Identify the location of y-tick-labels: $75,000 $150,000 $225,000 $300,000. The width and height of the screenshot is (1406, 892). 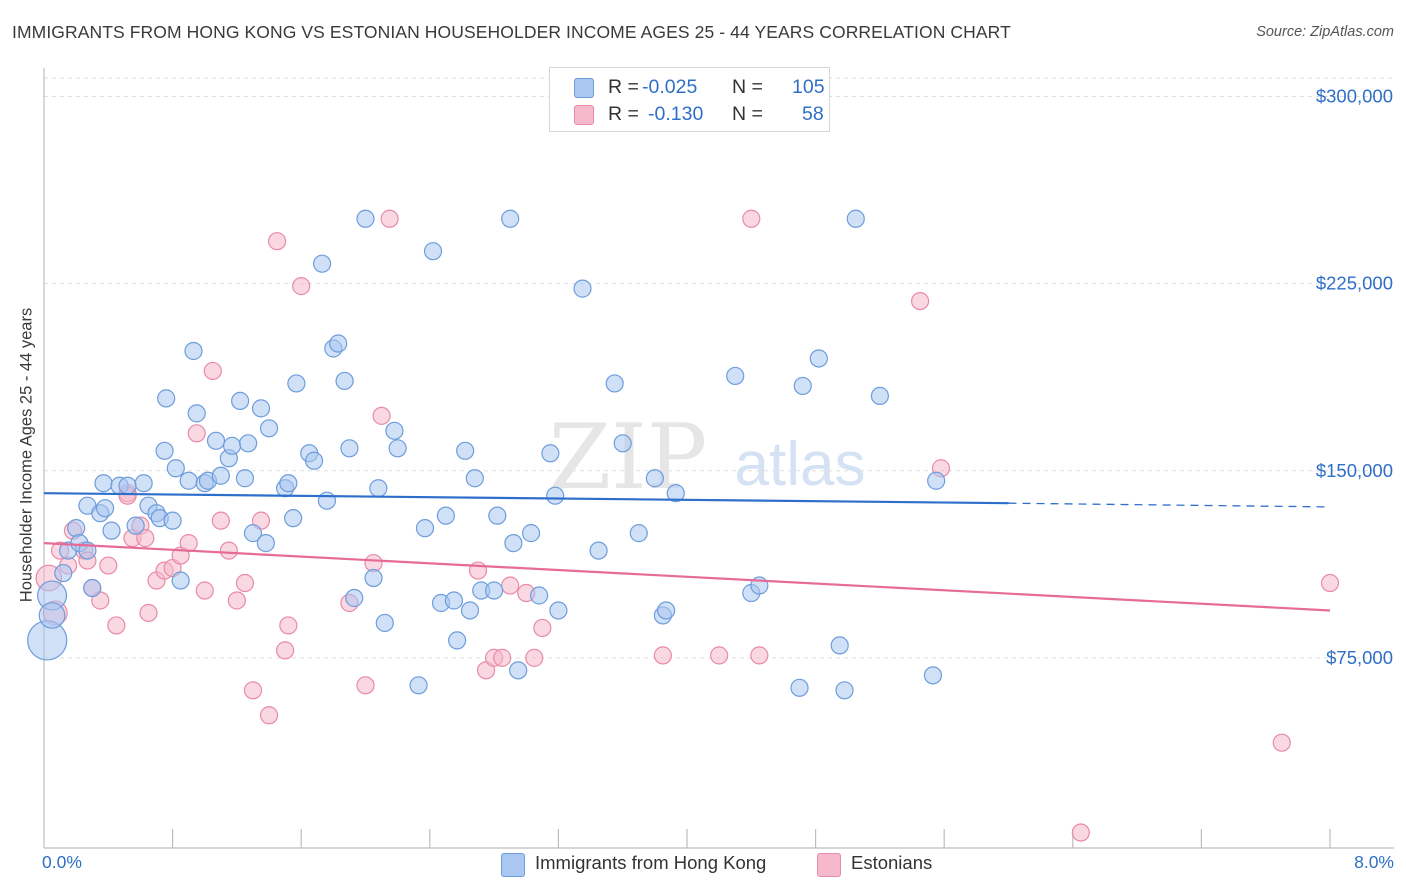
(1354, 377).